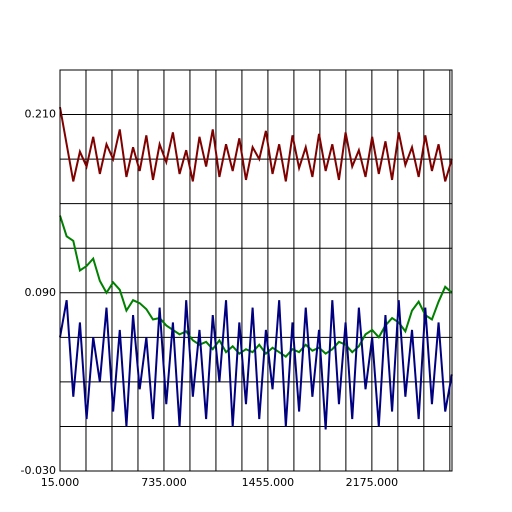 The height and width of the screenshot is (512, 512). Describe the element at coordinates (372, 482) in the screenshot. I see `x-tick-label: 2175.000` at that location.